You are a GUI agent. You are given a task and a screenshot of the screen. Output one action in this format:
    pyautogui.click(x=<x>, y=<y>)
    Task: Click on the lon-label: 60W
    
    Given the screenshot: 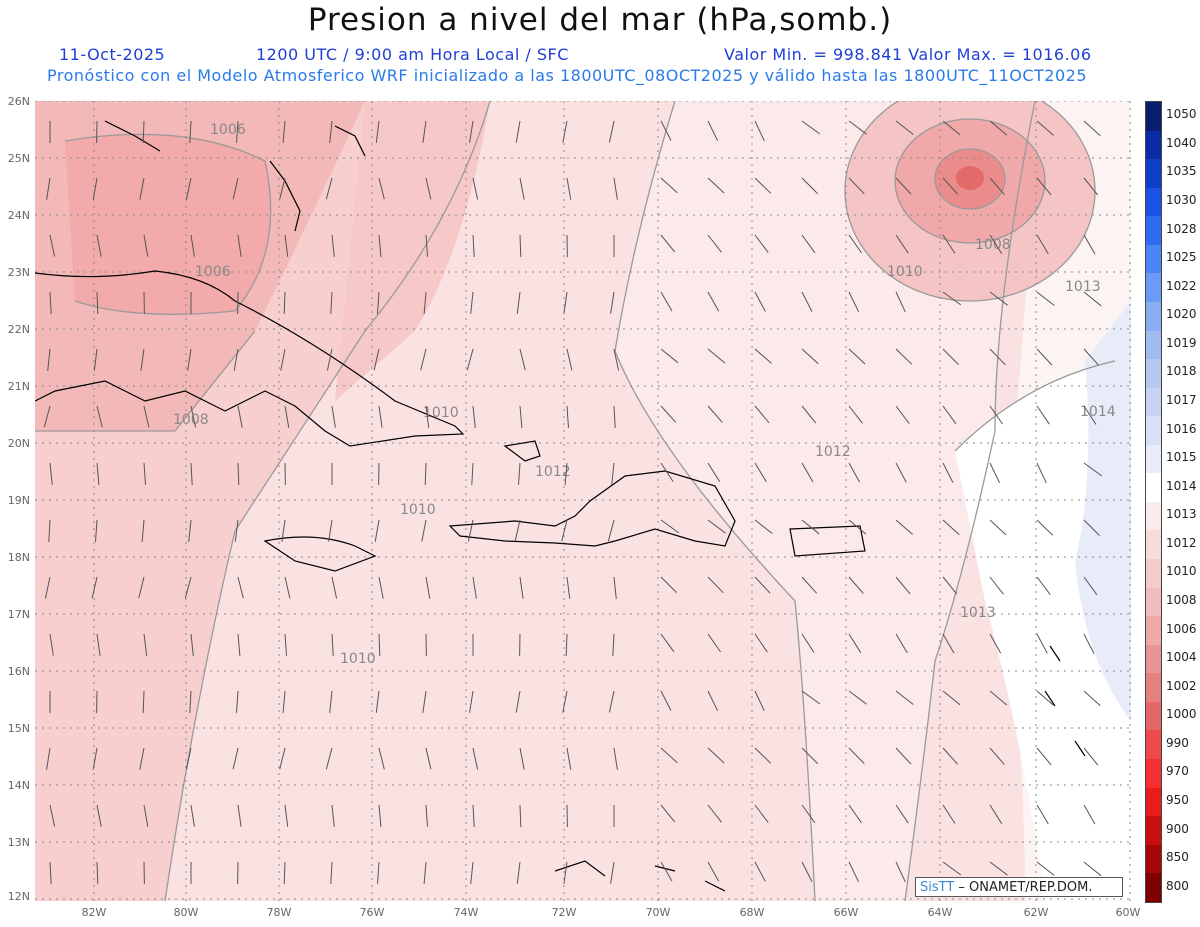 What is the action you would take?
    pyautogui.click(x=1128, y=912)
    